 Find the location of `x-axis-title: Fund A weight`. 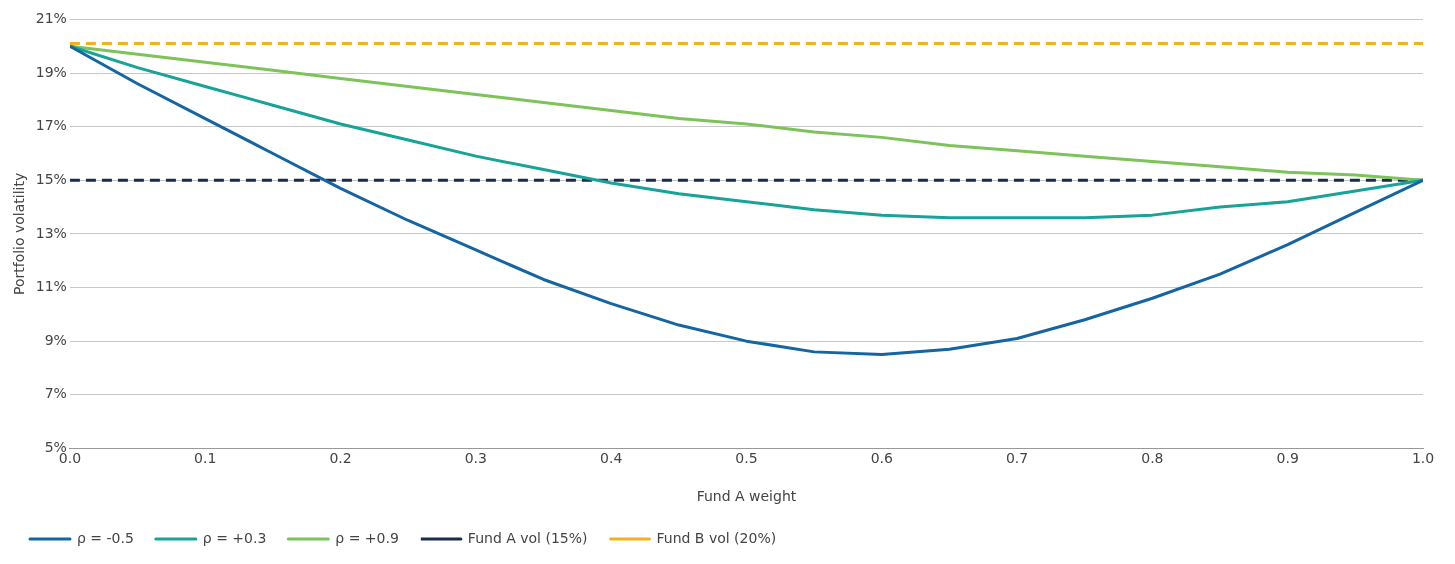

x-axis-title: Fund A weight is located at coordinates (746, 496).